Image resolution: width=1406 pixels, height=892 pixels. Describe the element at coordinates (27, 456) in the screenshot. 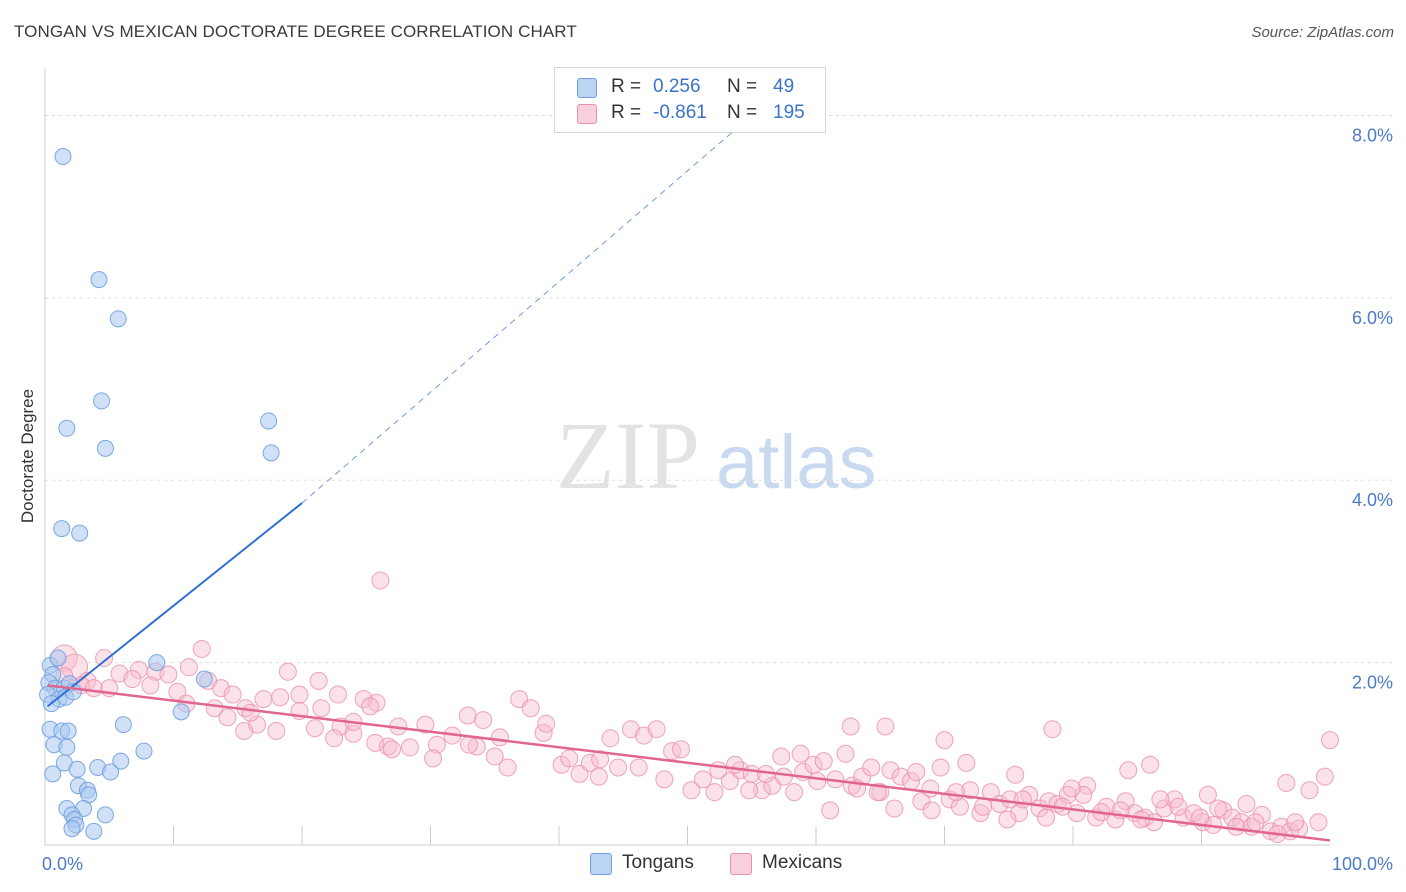

I see `y-axis-label: Doctorate Degree` at that location.